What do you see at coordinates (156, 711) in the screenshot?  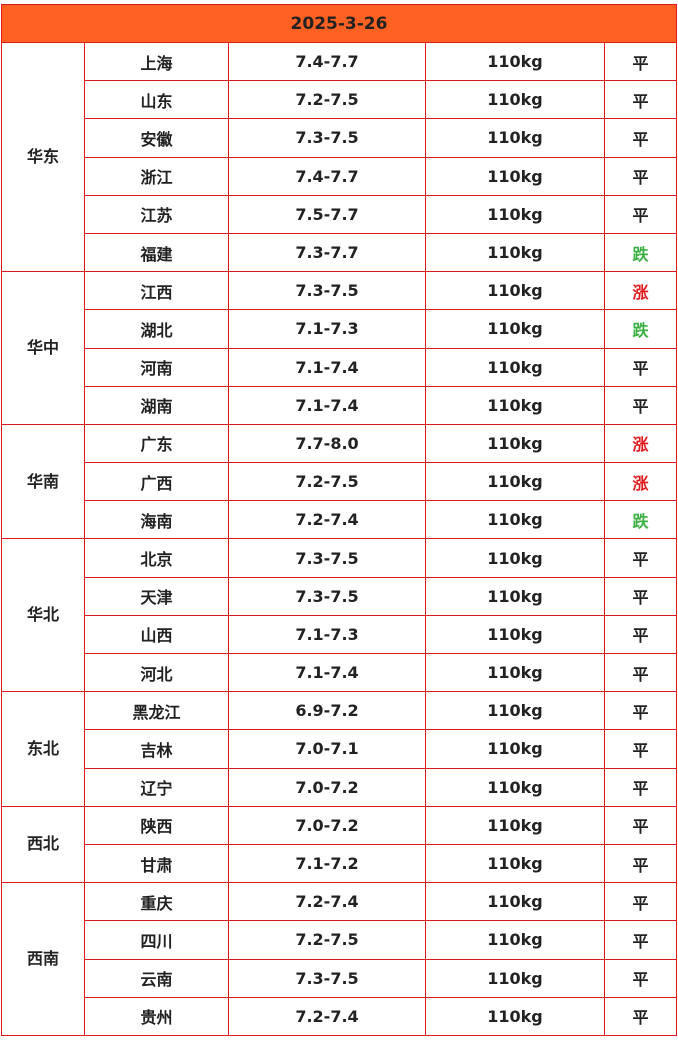 I see `province-cell: 黑龙江` at bounding box center [156, 711].